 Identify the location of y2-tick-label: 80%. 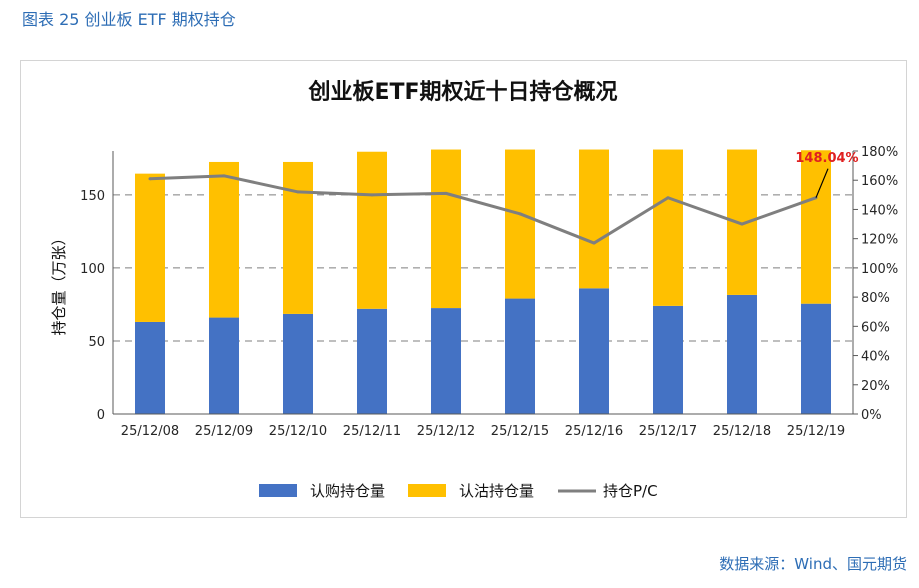
(875, 298).